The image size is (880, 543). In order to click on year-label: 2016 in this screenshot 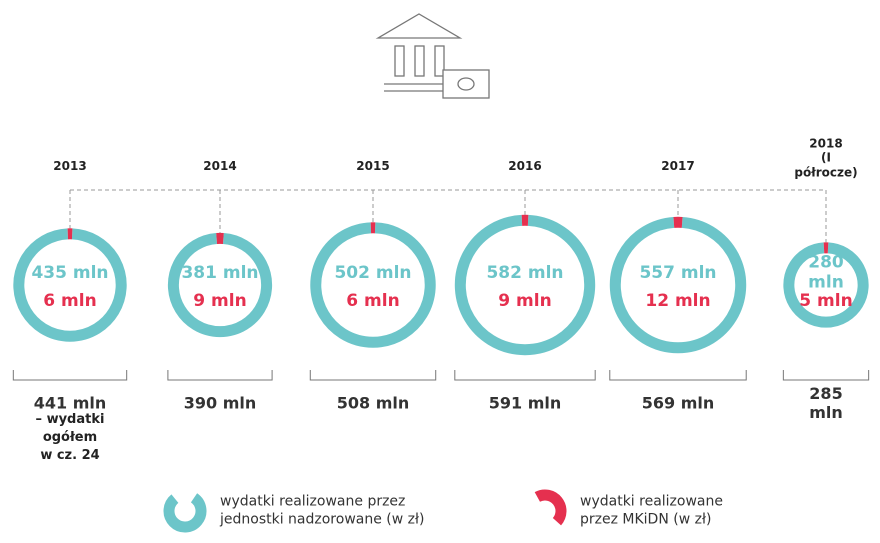, I will do `click(525, 165)`.